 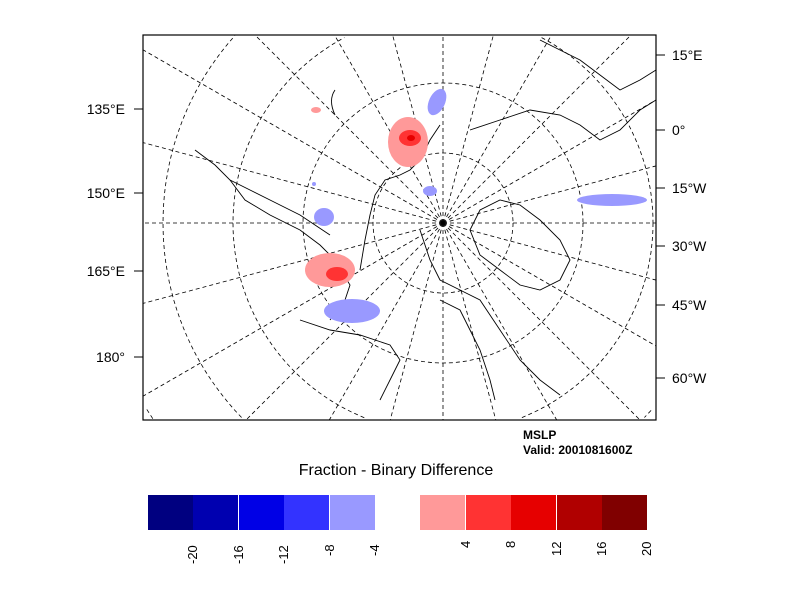 I want to click on colorbar-label: 4, so click(x=465, y=544).